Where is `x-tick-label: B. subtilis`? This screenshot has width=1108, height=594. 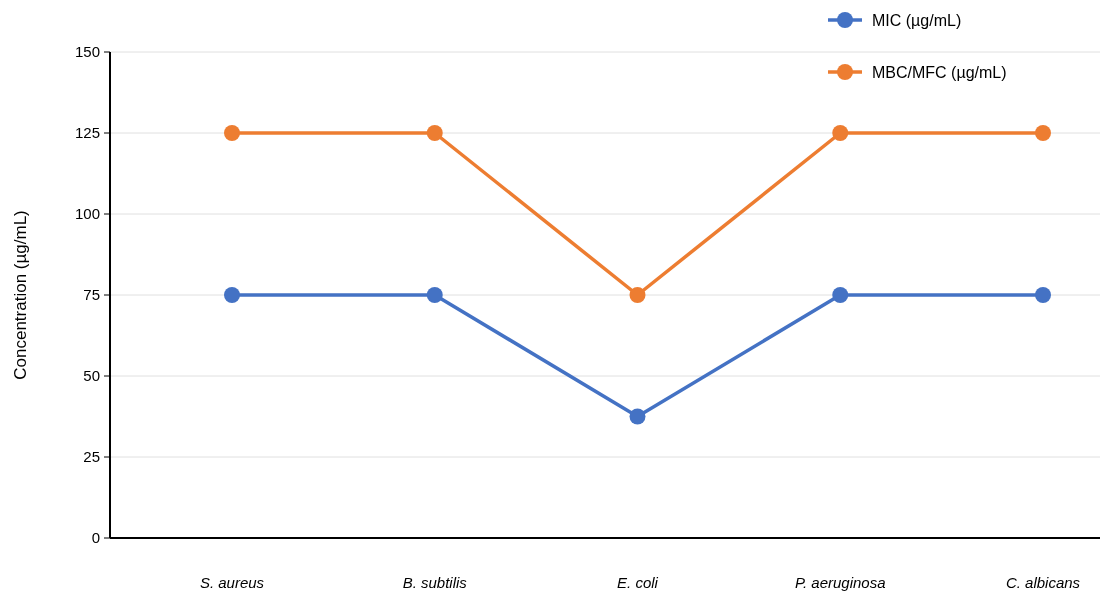
x-tick-label: B. subtilis is located at coordinates (435, 582).